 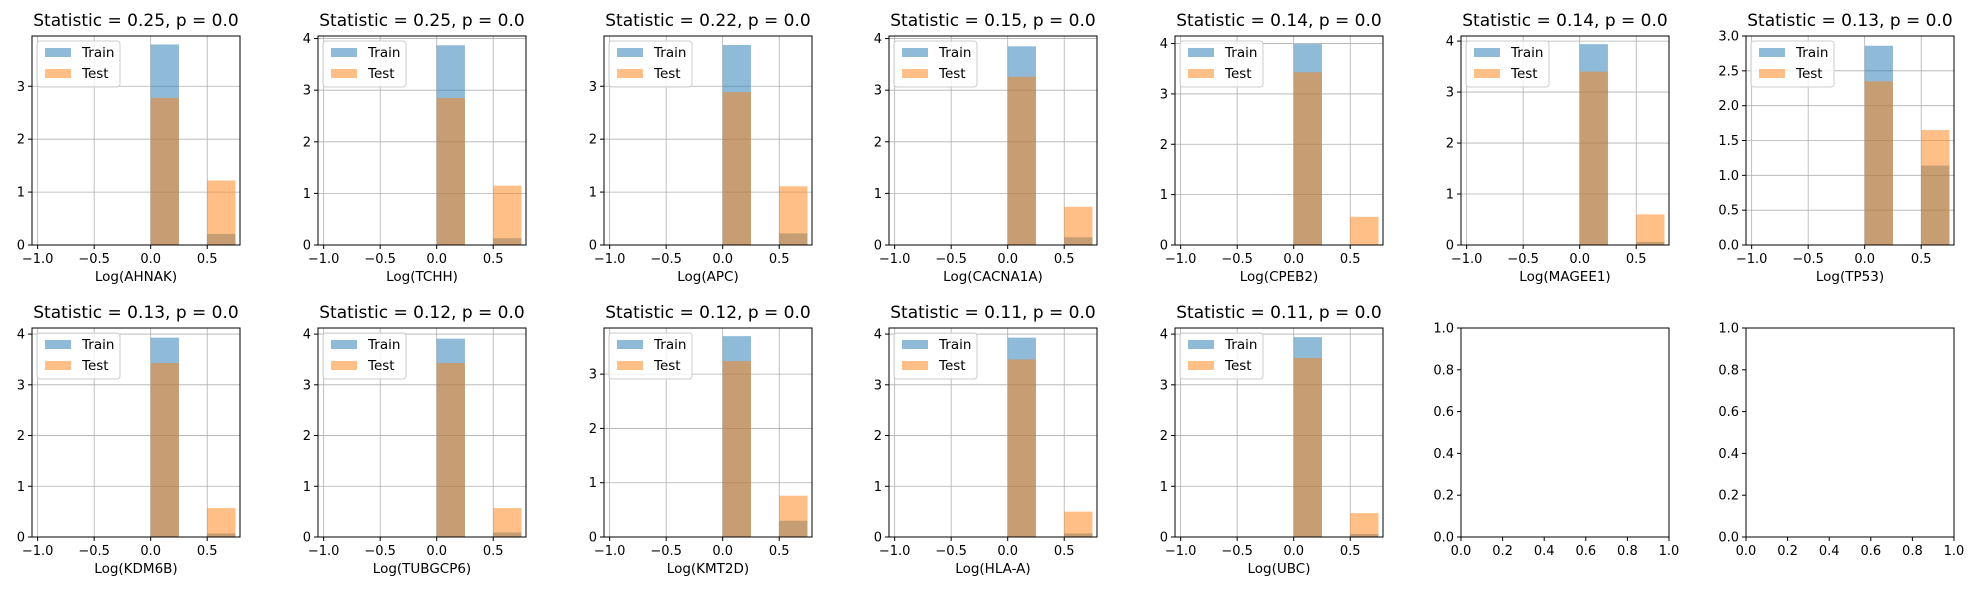 I want to click on y-tick-label: 1.5, so click(x=1728, y=141).